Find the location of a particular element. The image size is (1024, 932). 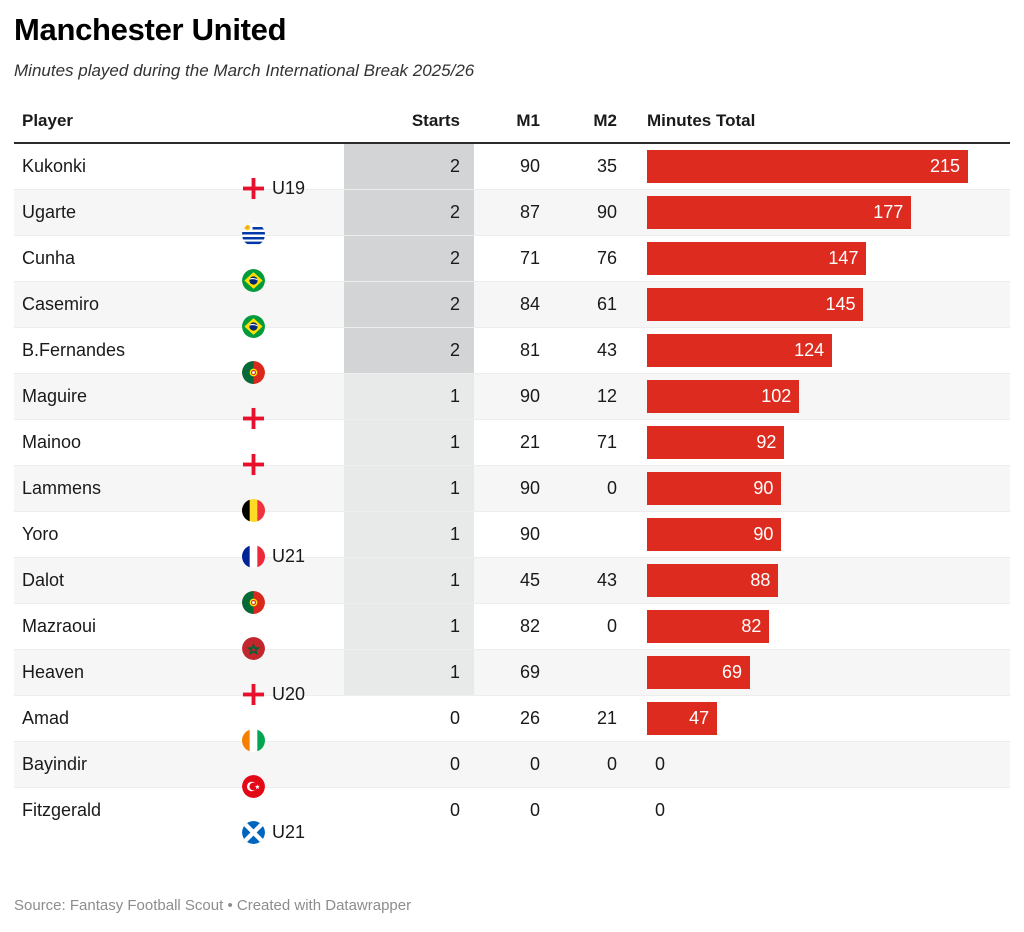

cell-minutes-total: 0 is located at coordinates (824, 810).